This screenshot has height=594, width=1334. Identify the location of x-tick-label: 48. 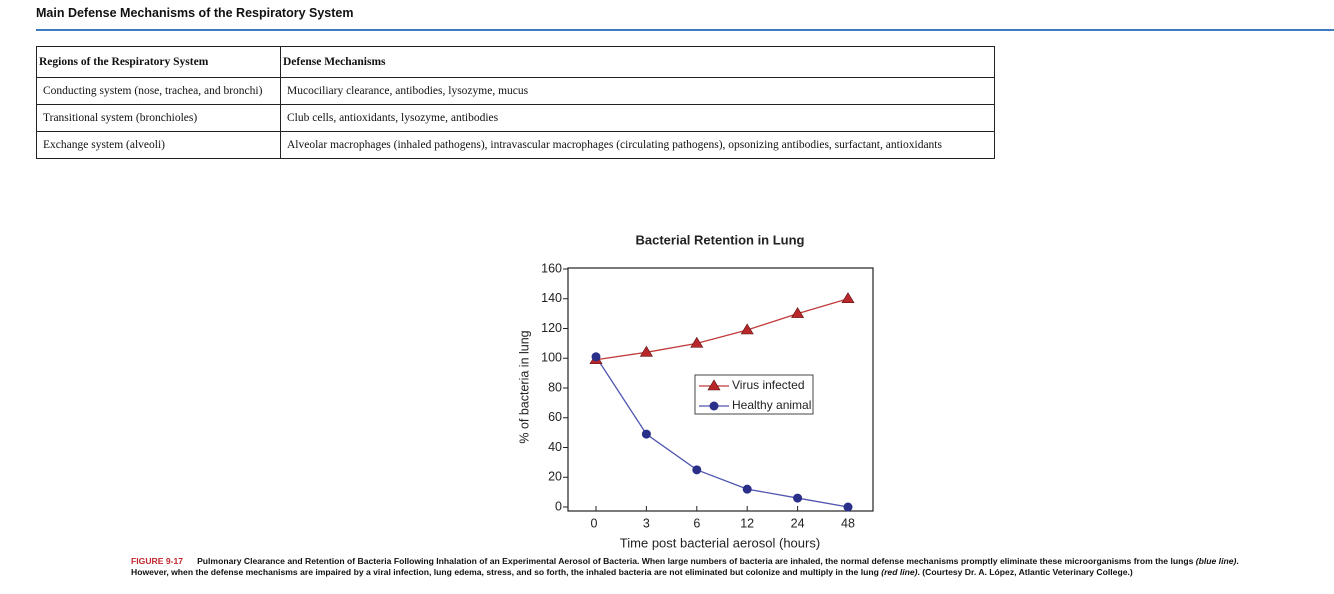
(848, 523).